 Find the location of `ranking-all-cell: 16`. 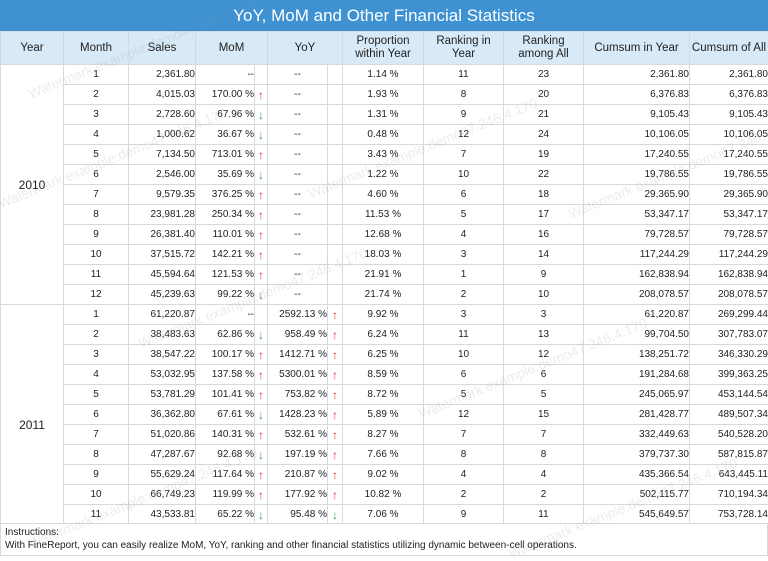

ranking-all-cell: 16 is located at coordinates (544, 235).